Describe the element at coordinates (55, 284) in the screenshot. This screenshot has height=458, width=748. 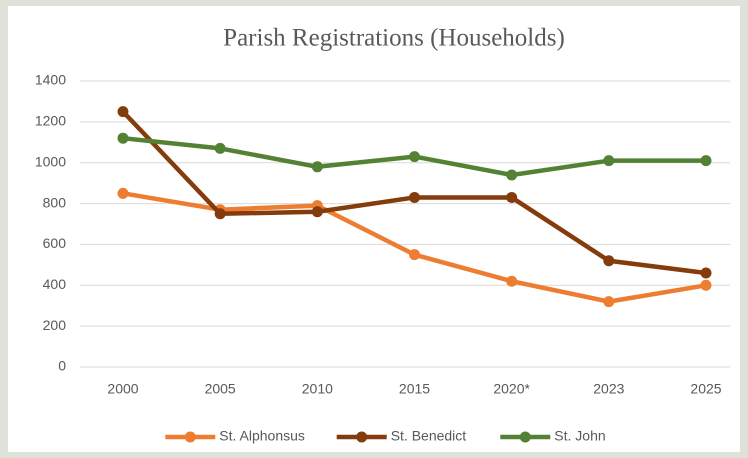
I see `y-tick-label: 400` at that location.